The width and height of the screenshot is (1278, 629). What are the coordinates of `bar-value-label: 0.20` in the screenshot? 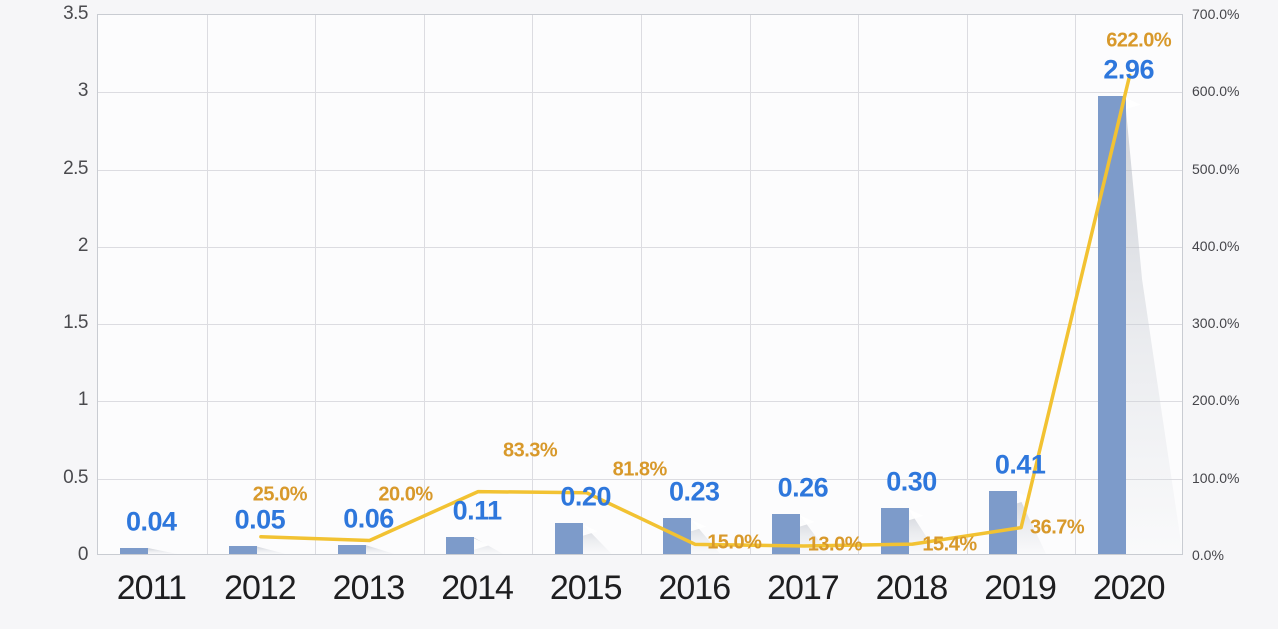 It's located at (585, 496).